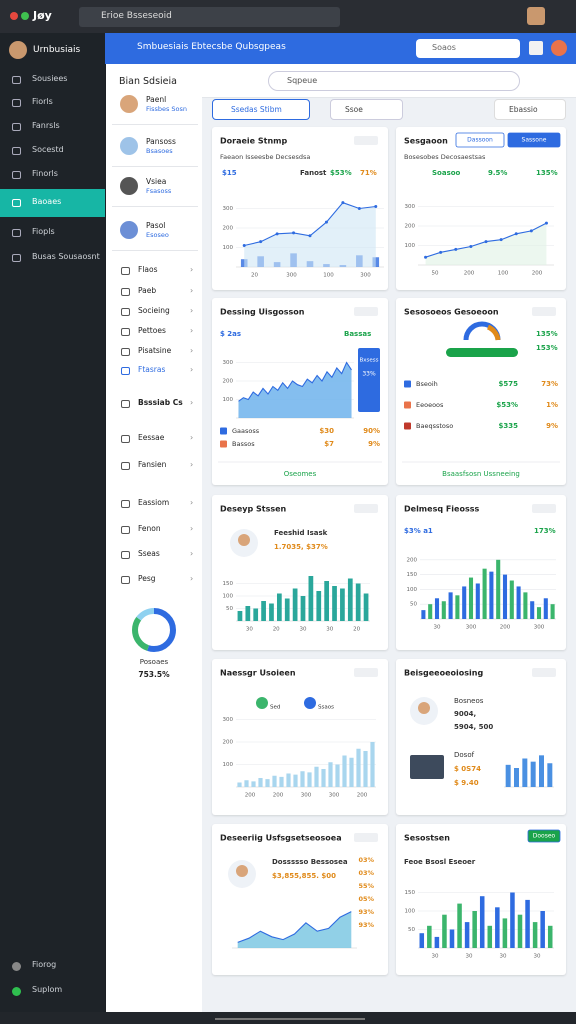 Image resolution: width=576 pixels, height=1024 pixels. Describe the element at coordinates (281, 838) in the screenshot. I see `card-title: Deseeriig Usfsgsetseosoea` at that location.